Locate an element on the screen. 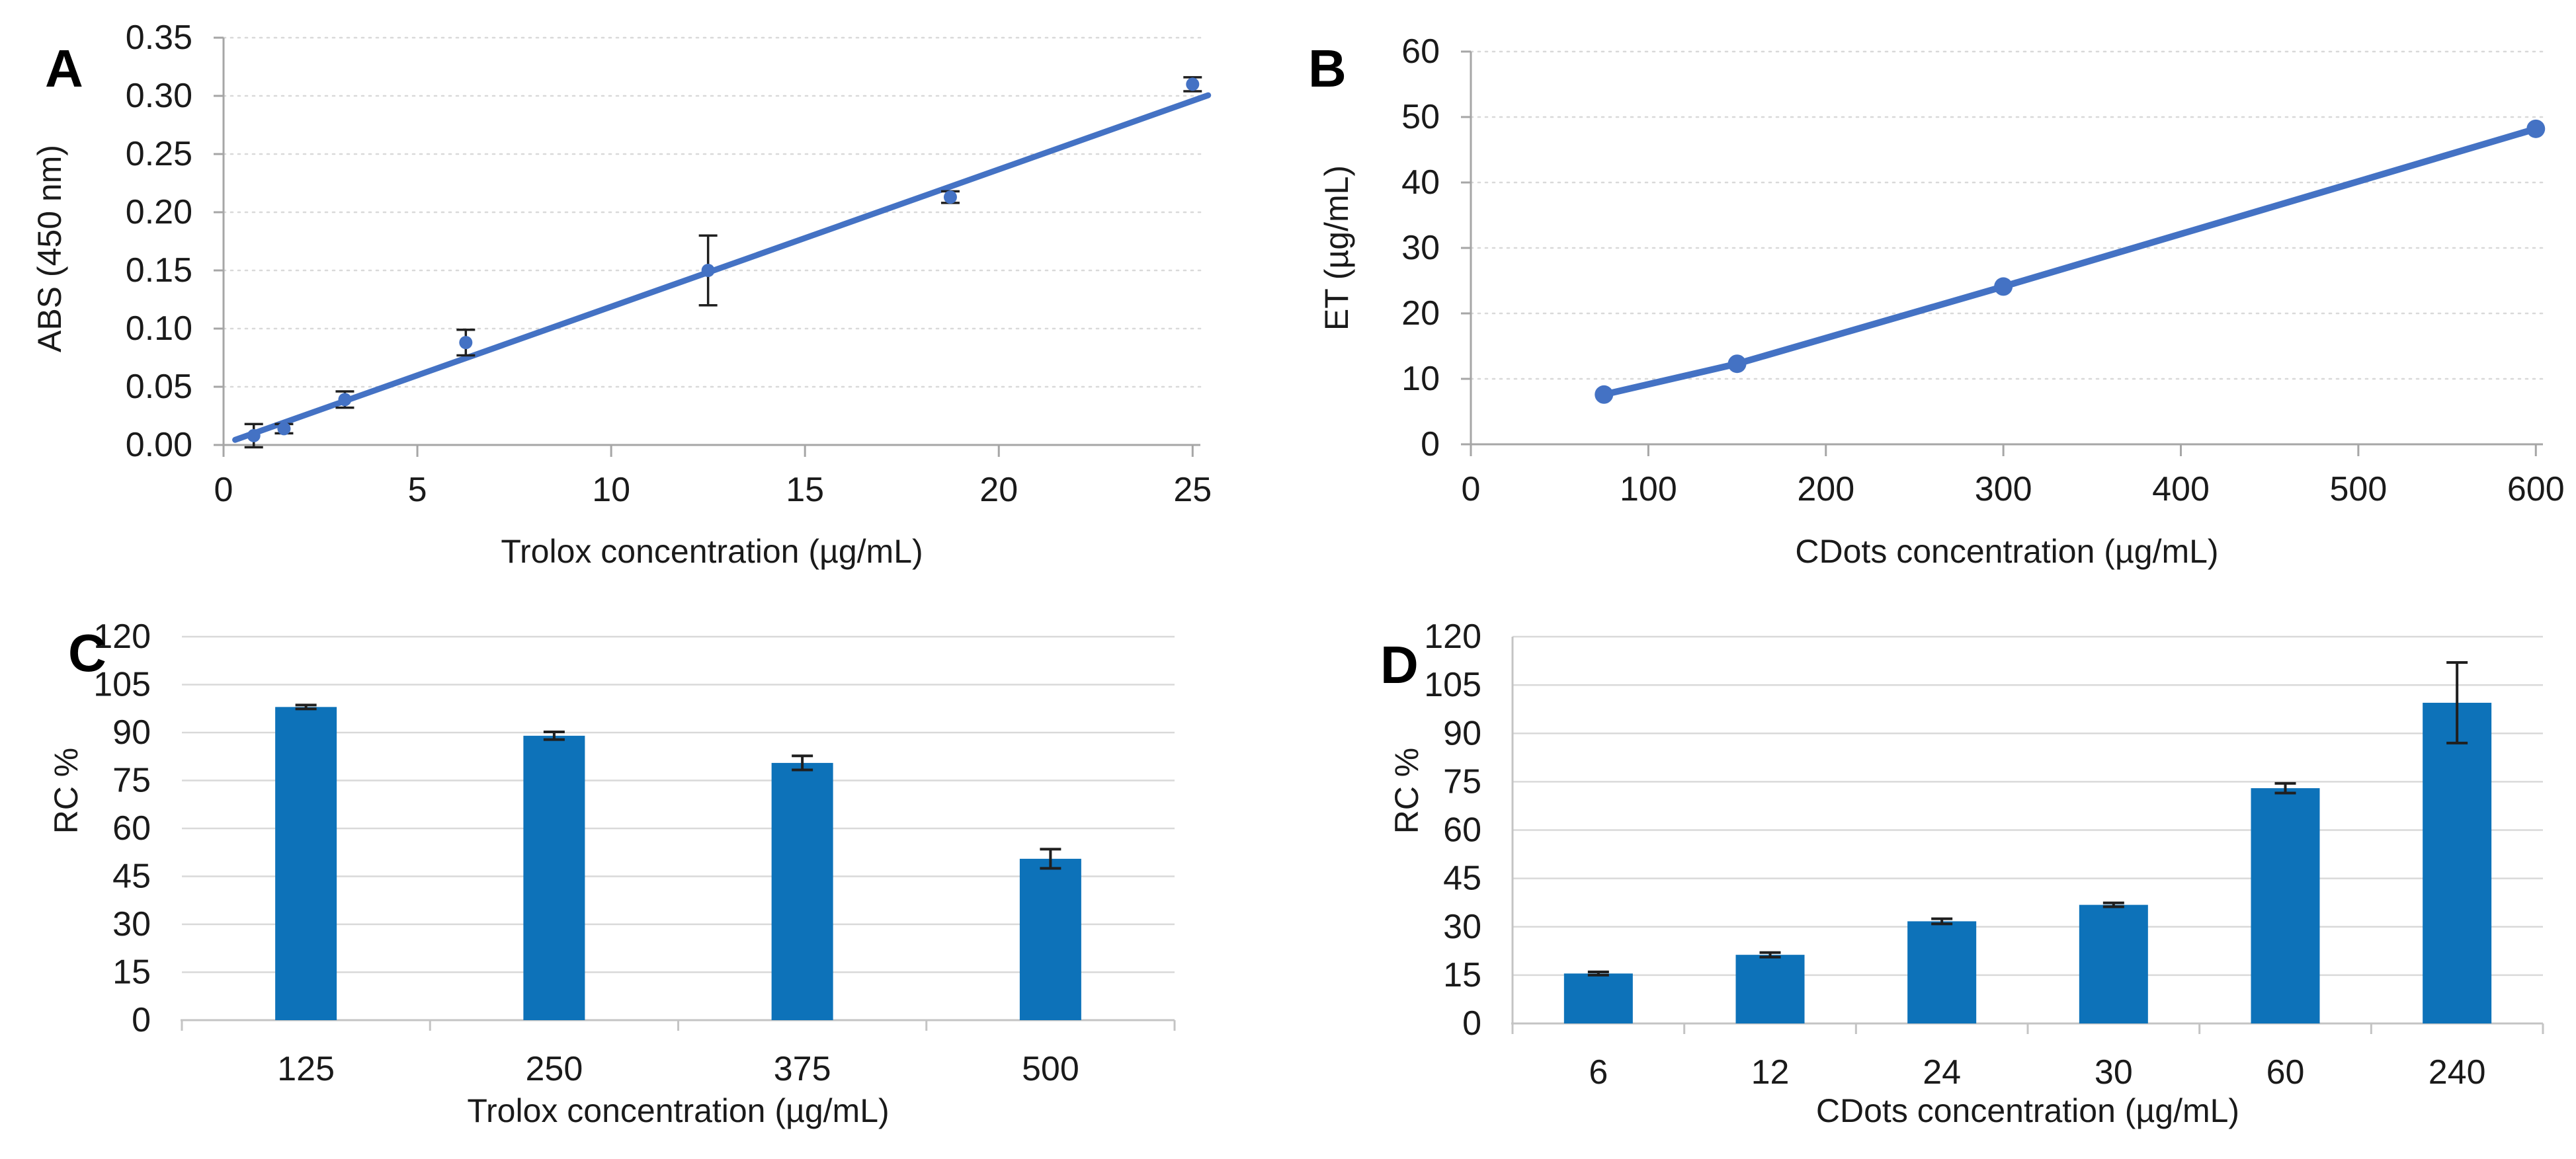  svg-text: 375 is located at coordinates (802, 1069).